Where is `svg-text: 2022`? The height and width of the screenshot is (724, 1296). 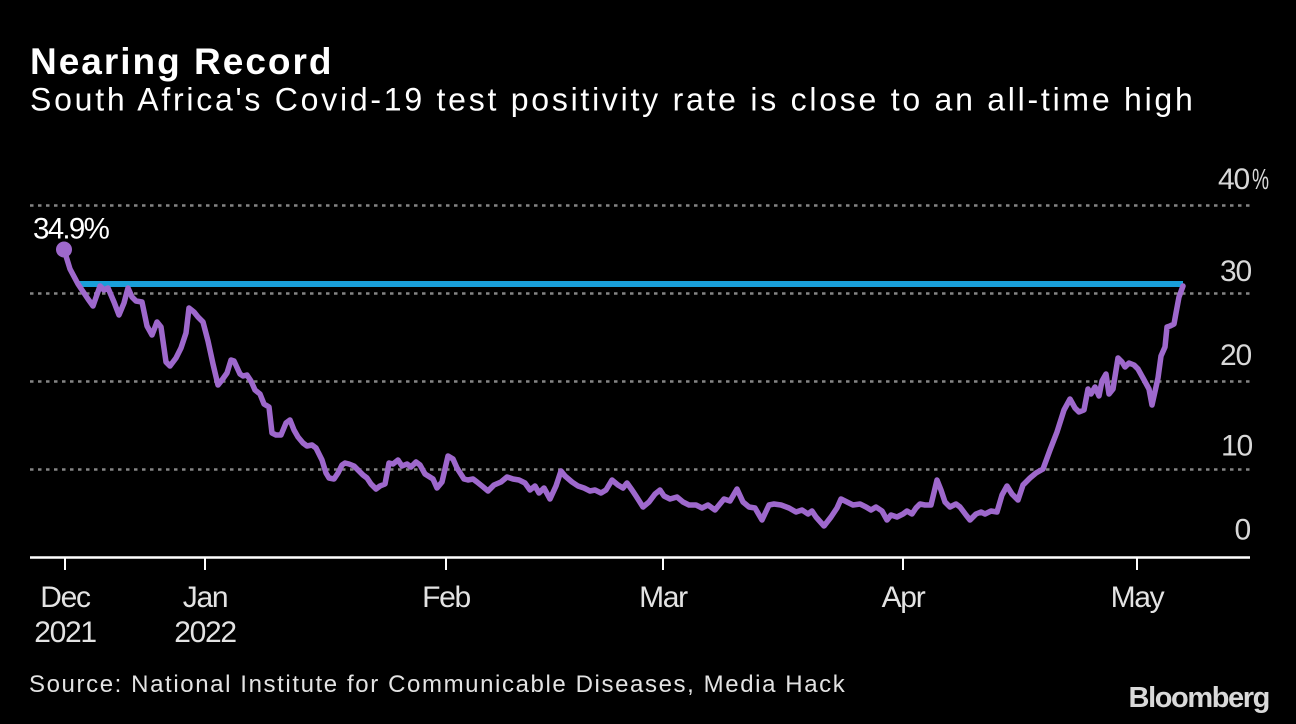
svg-text: 2022 is located at coordinates (205, 632).